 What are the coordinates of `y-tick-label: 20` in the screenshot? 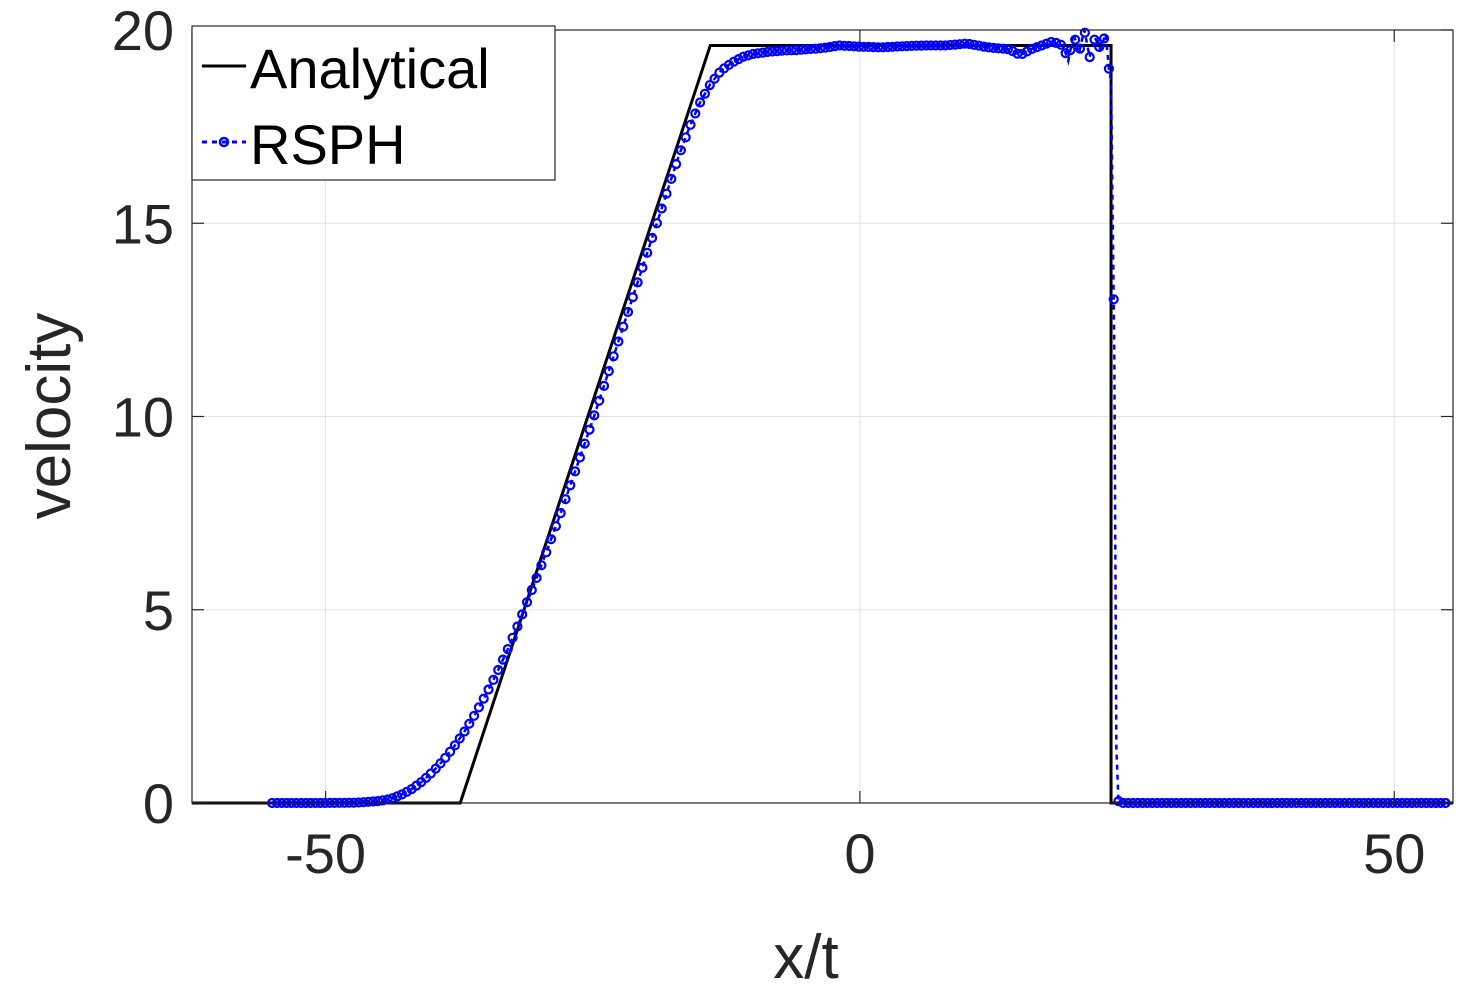 It's located at (143, 31).